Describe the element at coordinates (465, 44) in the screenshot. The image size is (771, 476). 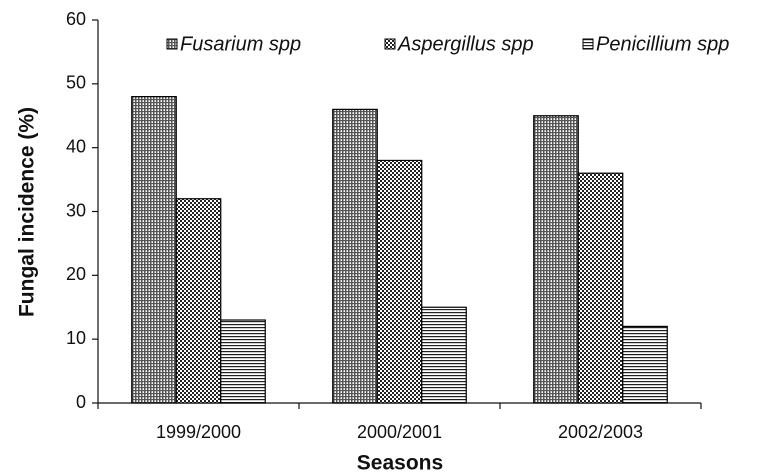
I see `legend-label: Aspergillus spp` at that location.